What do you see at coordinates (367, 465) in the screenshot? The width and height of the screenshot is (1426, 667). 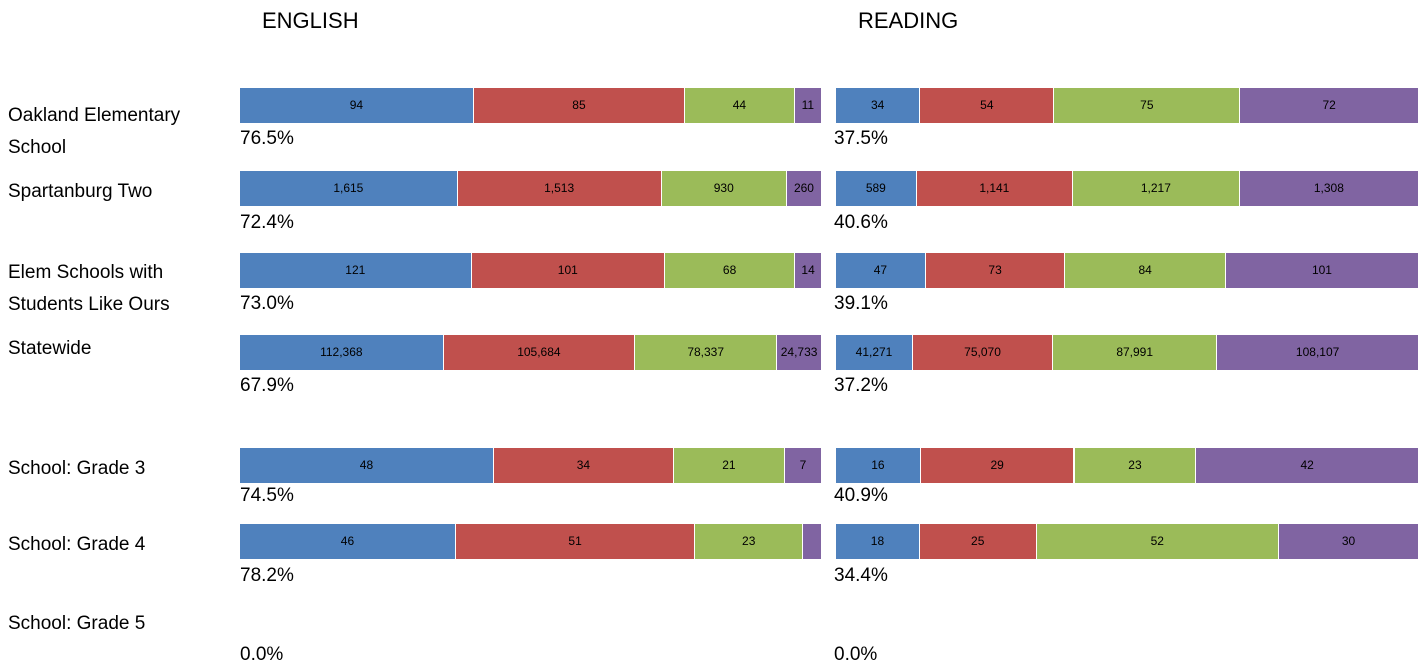 I see `english-bar-segment: 48` at bounding box center [367, 465].